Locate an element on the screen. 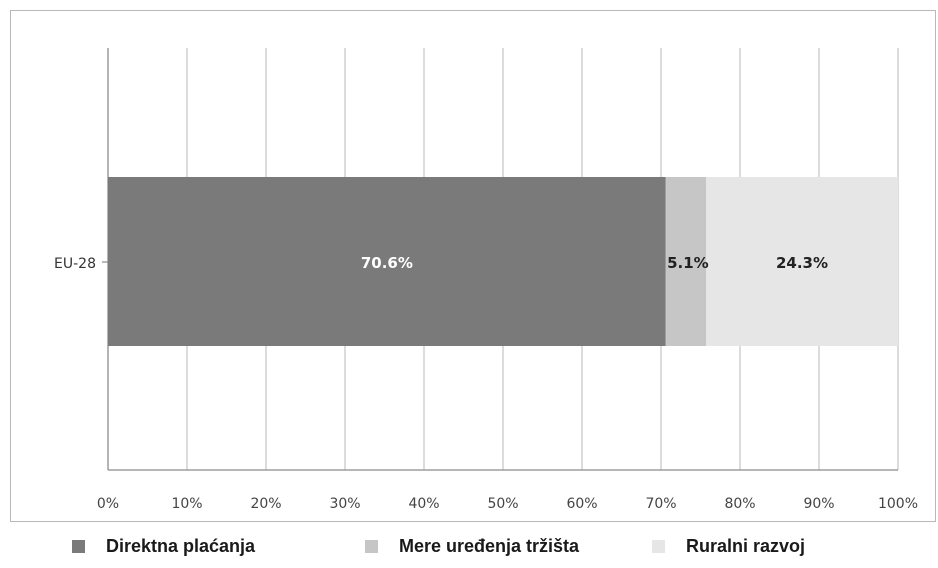 The width and height of the screenshot is (938, 568). legend-item-direktna: Direktna plaćanja is located at coordinates (163, 546).